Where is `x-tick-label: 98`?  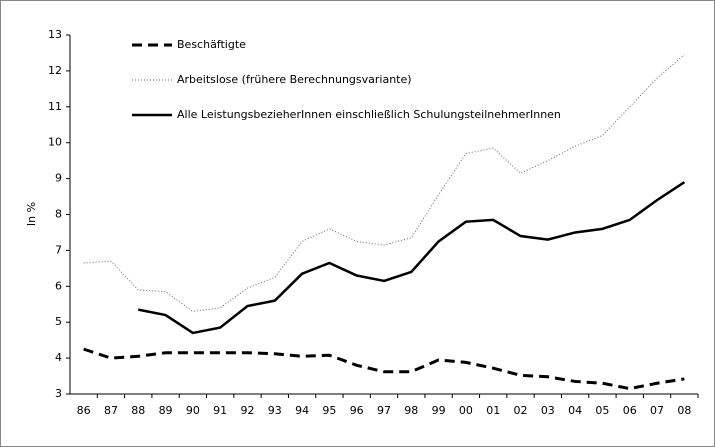 x-tick-label: 98 is located at coordinates (411, 410).